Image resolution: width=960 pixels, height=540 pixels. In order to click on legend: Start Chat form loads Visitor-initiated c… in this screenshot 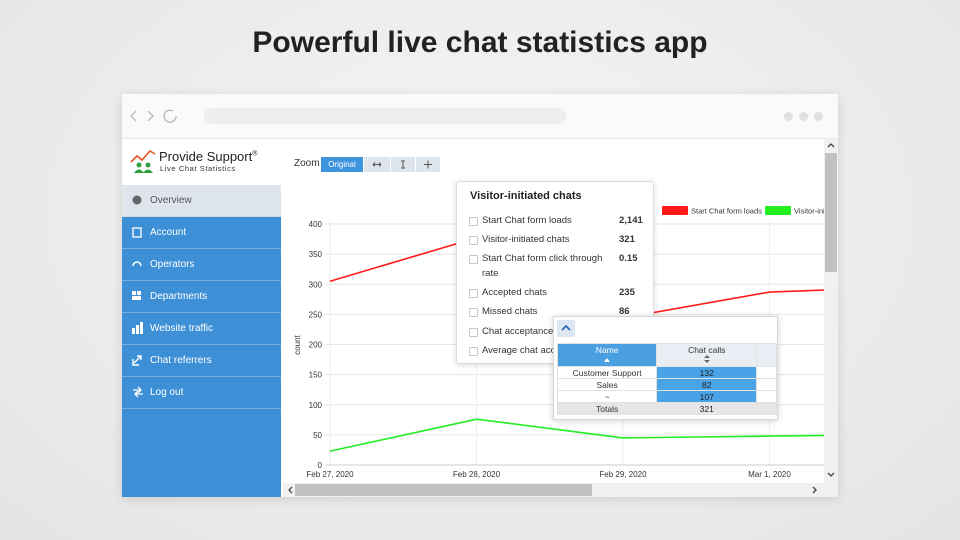, I will do `click(743, 211)`.